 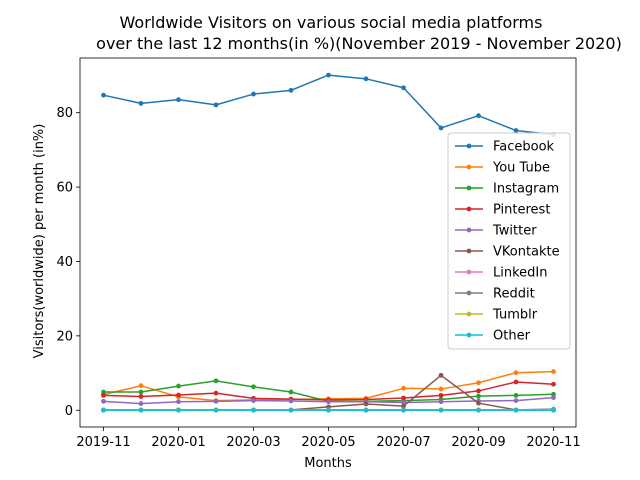 What do you see at coordinates (478, 442) in the screenshot?
I see `x-tick-label: 2020-09` at bounding box center [478, 442].